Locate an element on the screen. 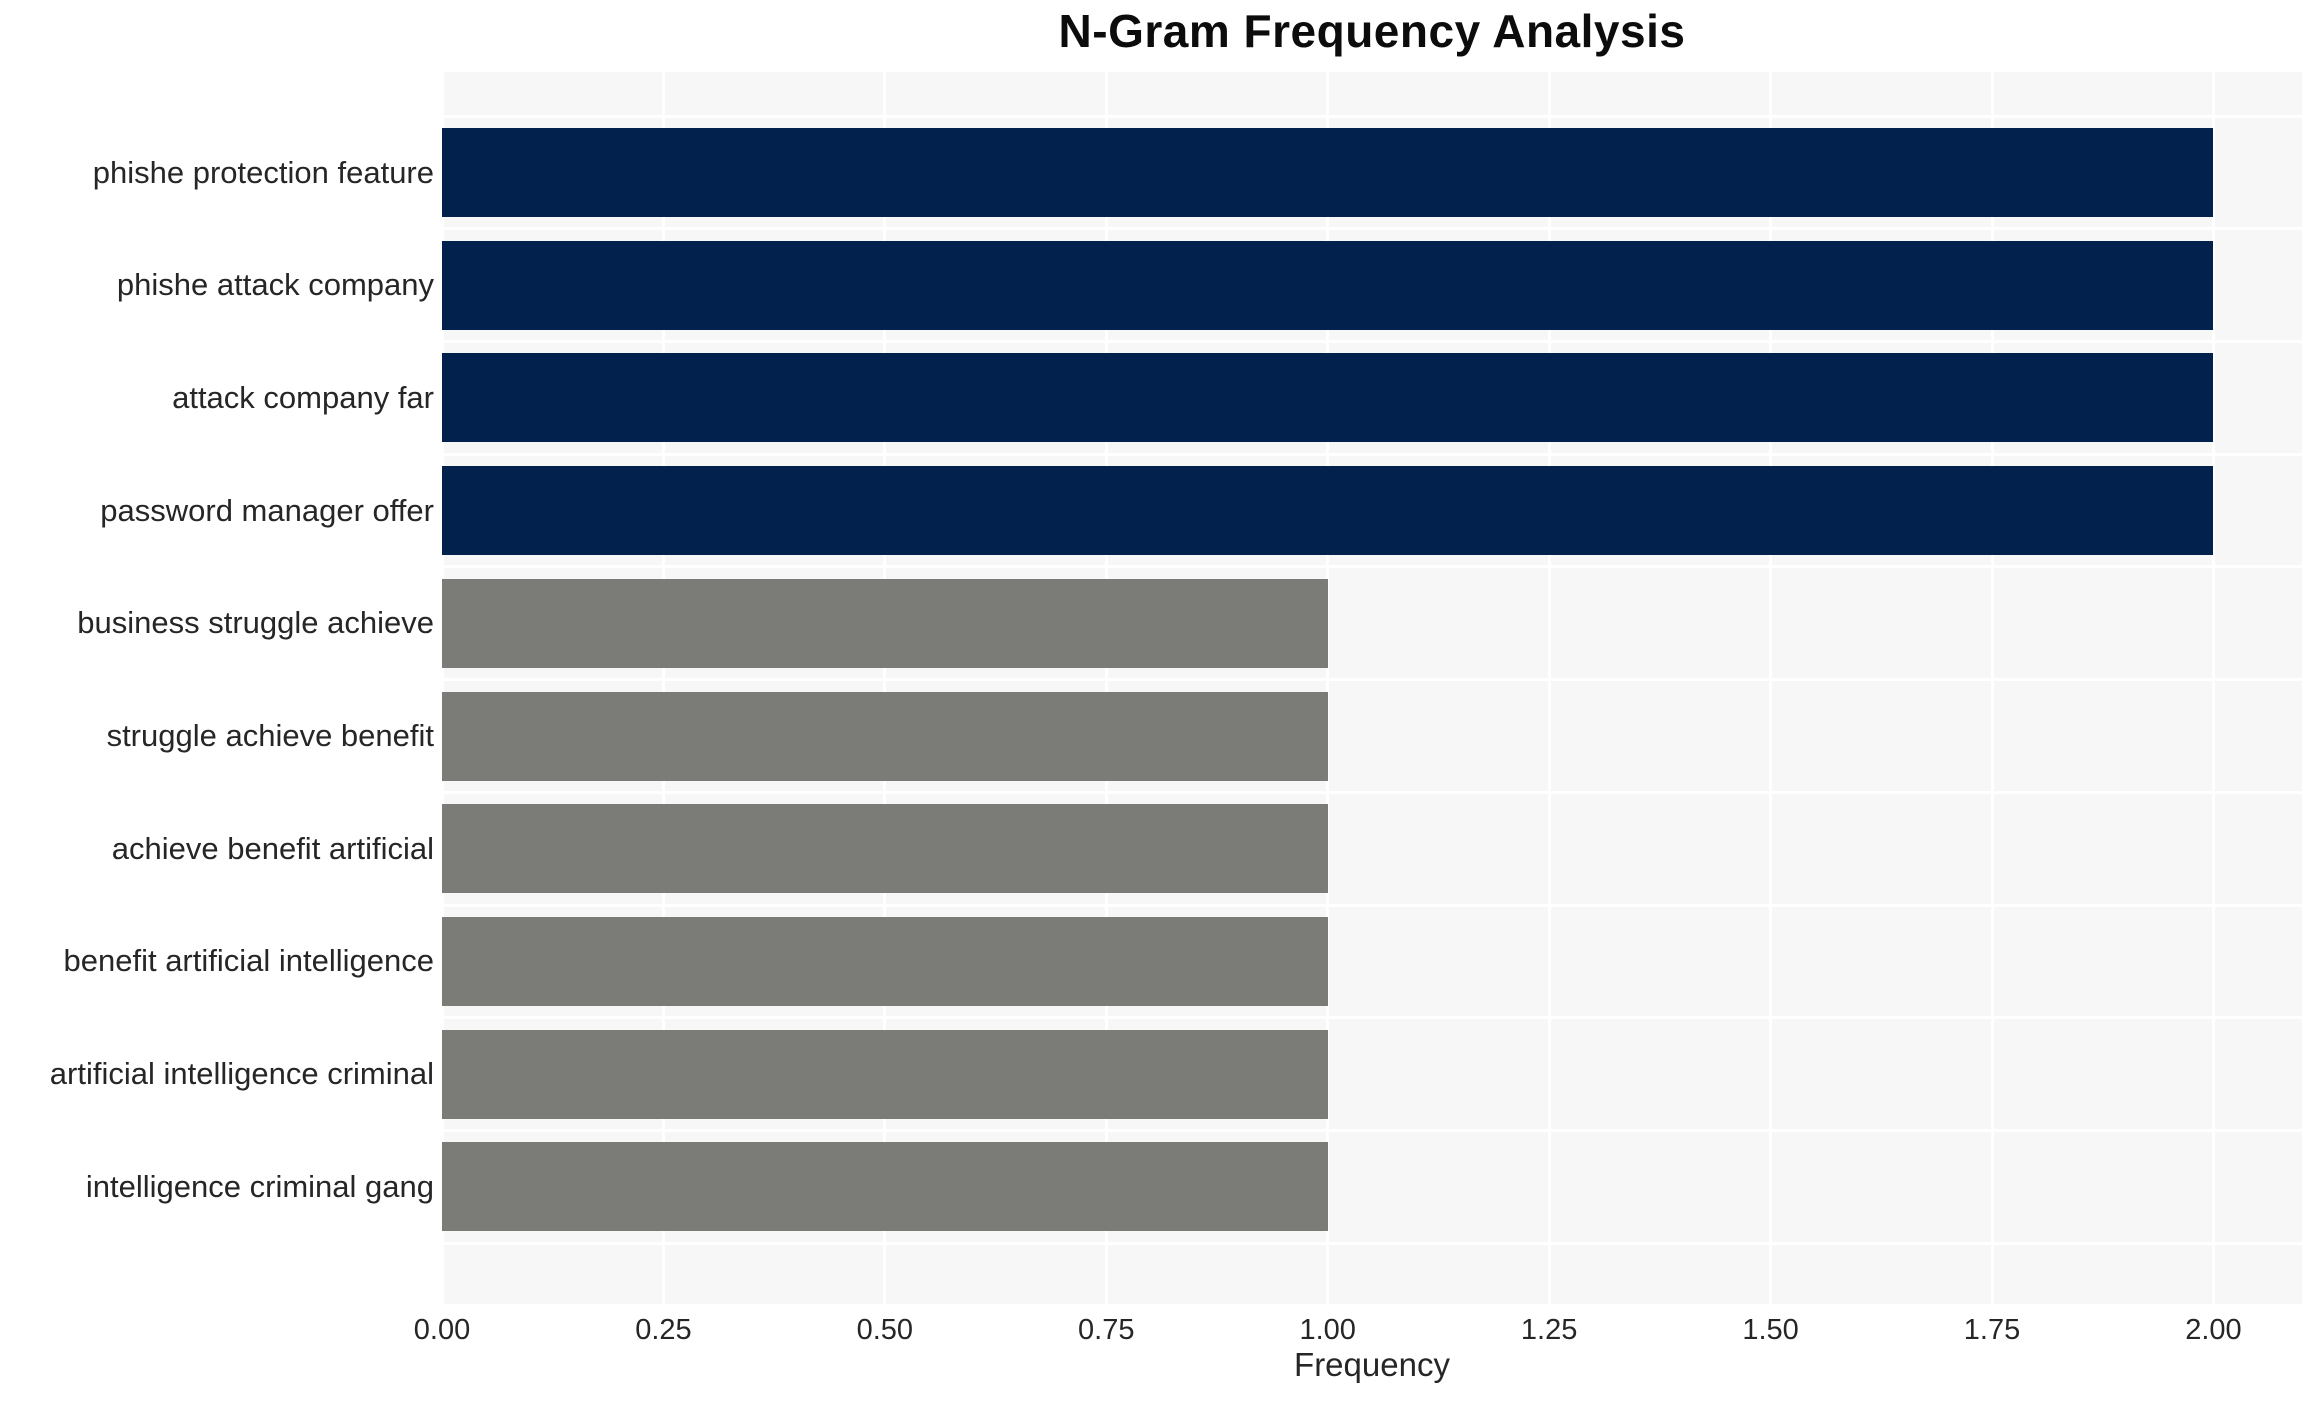  bar-benefit-artificial-intelligence is located at coordinates (885, 961).